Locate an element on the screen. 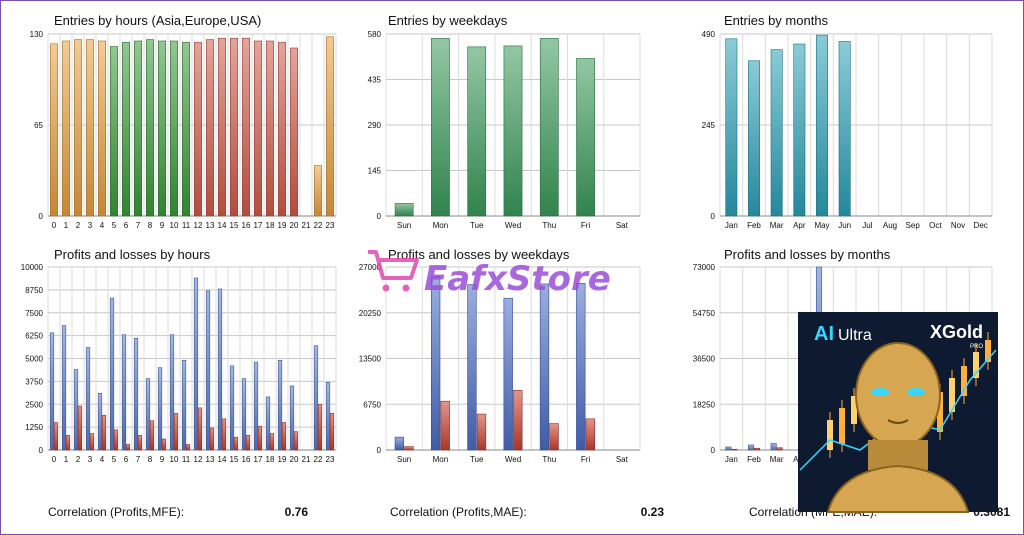 The image size is (1024, 535). cart-icon is located at coordinates (393, 271).